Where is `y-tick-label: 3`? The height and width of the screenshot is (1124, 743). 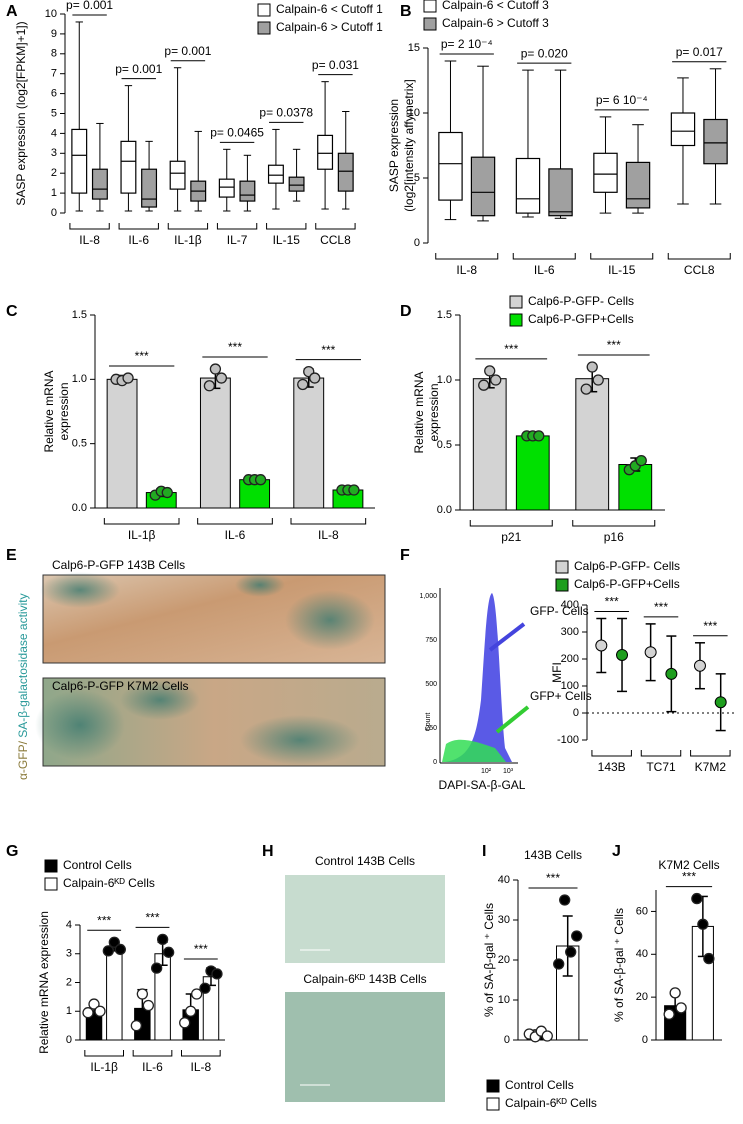 y-tick-label: 3 is located at coordinates (54, 153).